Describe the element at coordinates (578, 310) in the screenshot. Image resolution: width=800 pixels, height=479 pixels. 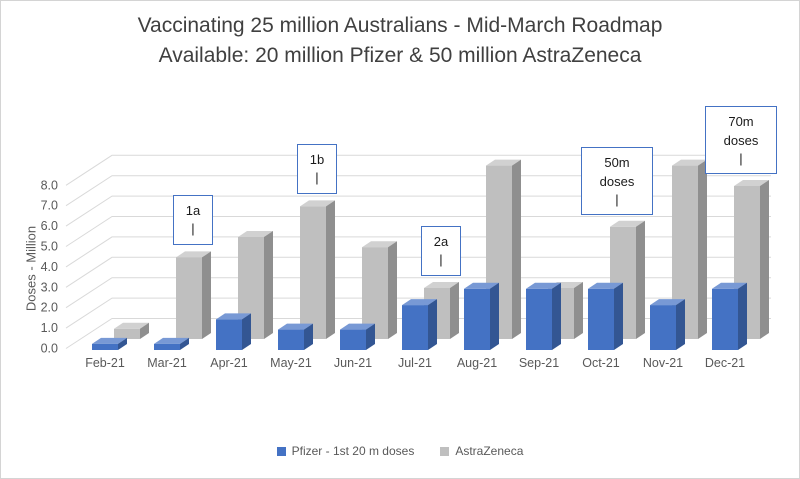
I see `bar-astrazeneca-Sep-21-side` at that location.